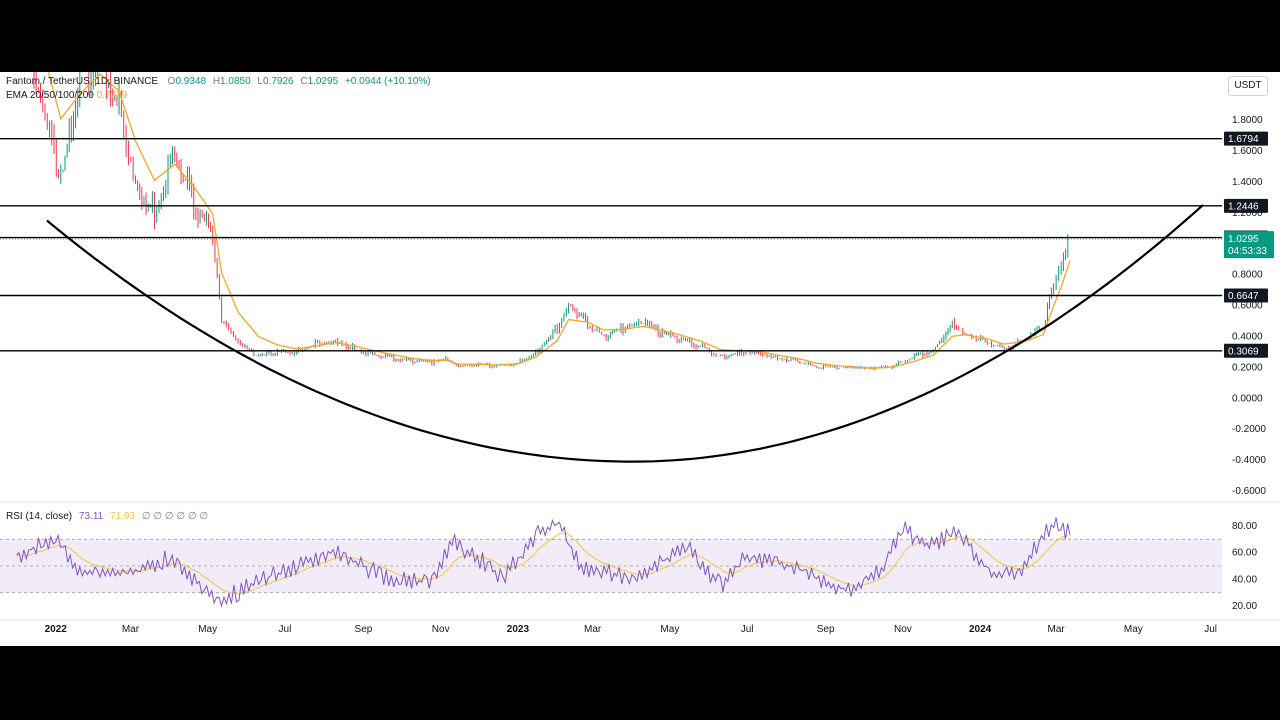  I want to click on rsi-axis-tick: 20.00, so click(1244, 606).